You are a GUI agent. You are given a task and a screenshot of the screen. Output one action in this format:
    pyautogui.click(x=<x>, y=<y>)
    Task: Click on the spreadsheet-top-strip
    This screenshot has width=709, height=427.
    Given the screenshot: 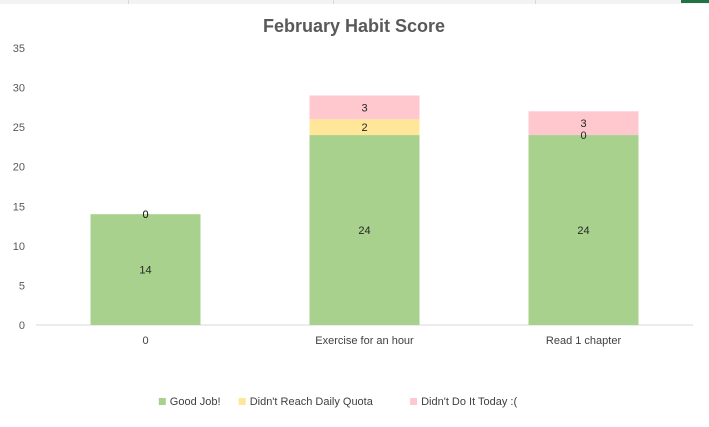 What is the action you would take?
    pyautogui.click(x=354, y=2)
    